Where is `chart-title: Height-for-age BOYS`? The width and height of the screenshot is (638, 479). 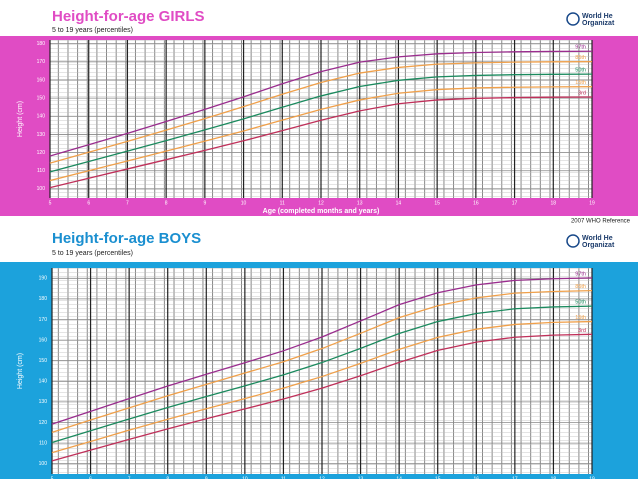 chart-title: Height-for-age BOYS is located at coordinates (126, 238).